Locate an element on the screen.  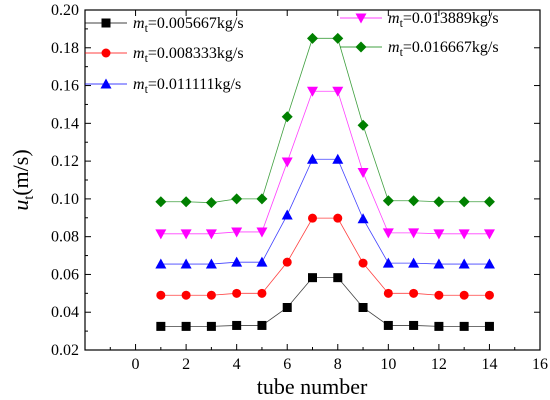
x-tick-label: 16 is located at coordinates (540, 364).